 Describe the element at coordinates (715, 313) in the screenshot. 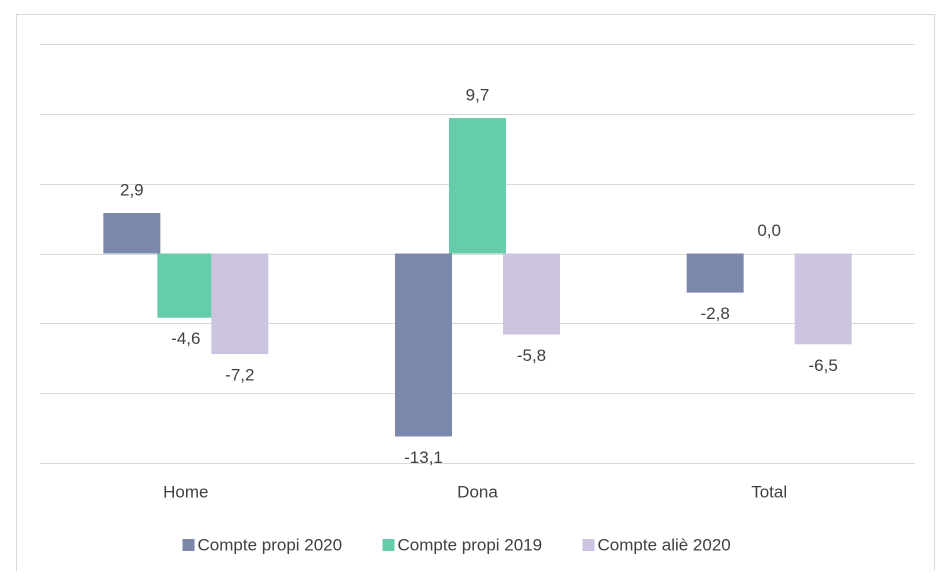

I see `data-label: -2,8` at that location.